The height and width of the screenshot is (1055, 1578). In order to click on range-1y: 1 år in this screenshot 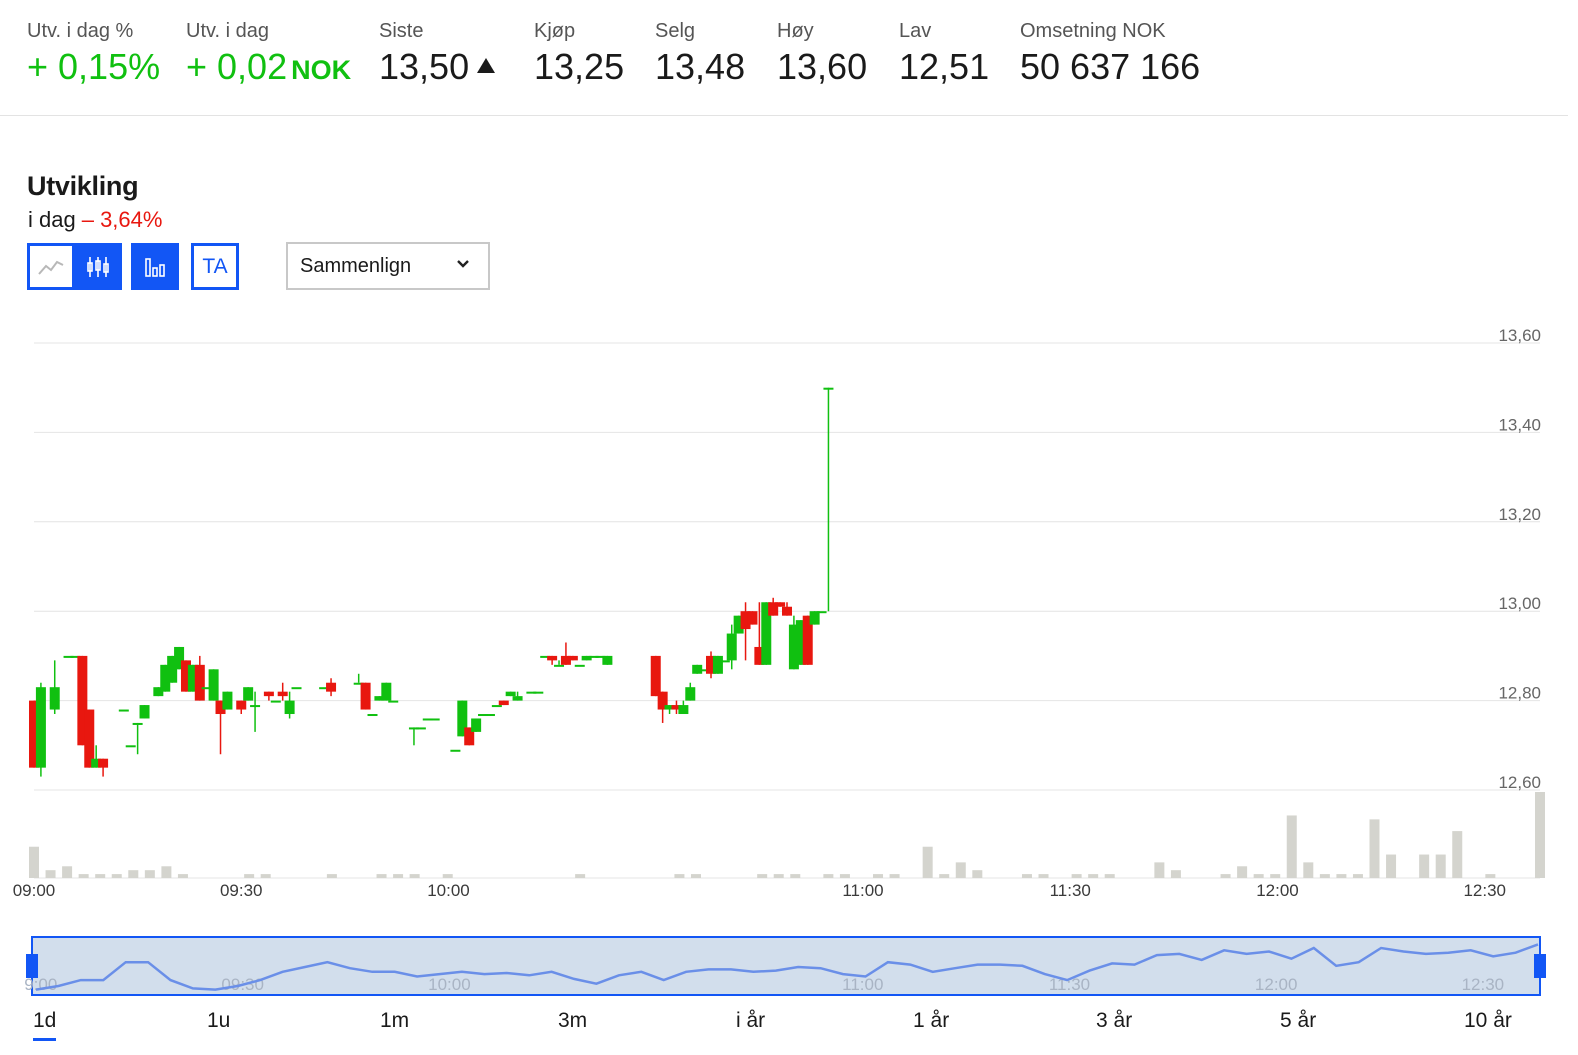, I will do `click(931, 1020)`.